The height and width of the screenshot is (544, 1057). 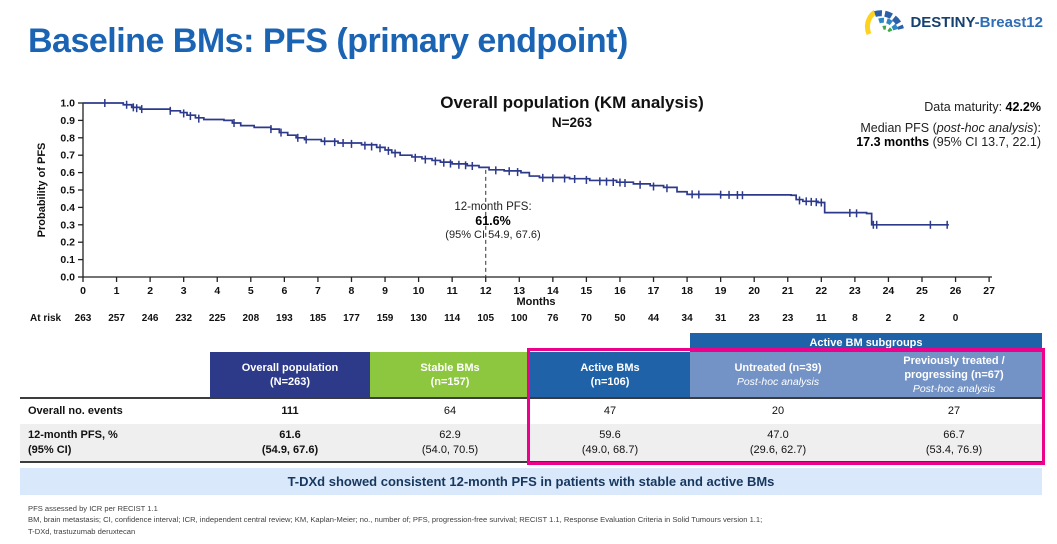 What do you see at coordinates (688, 318) in the screenshot?
I see `svg-text: 34` at bounding box center [688, 318].